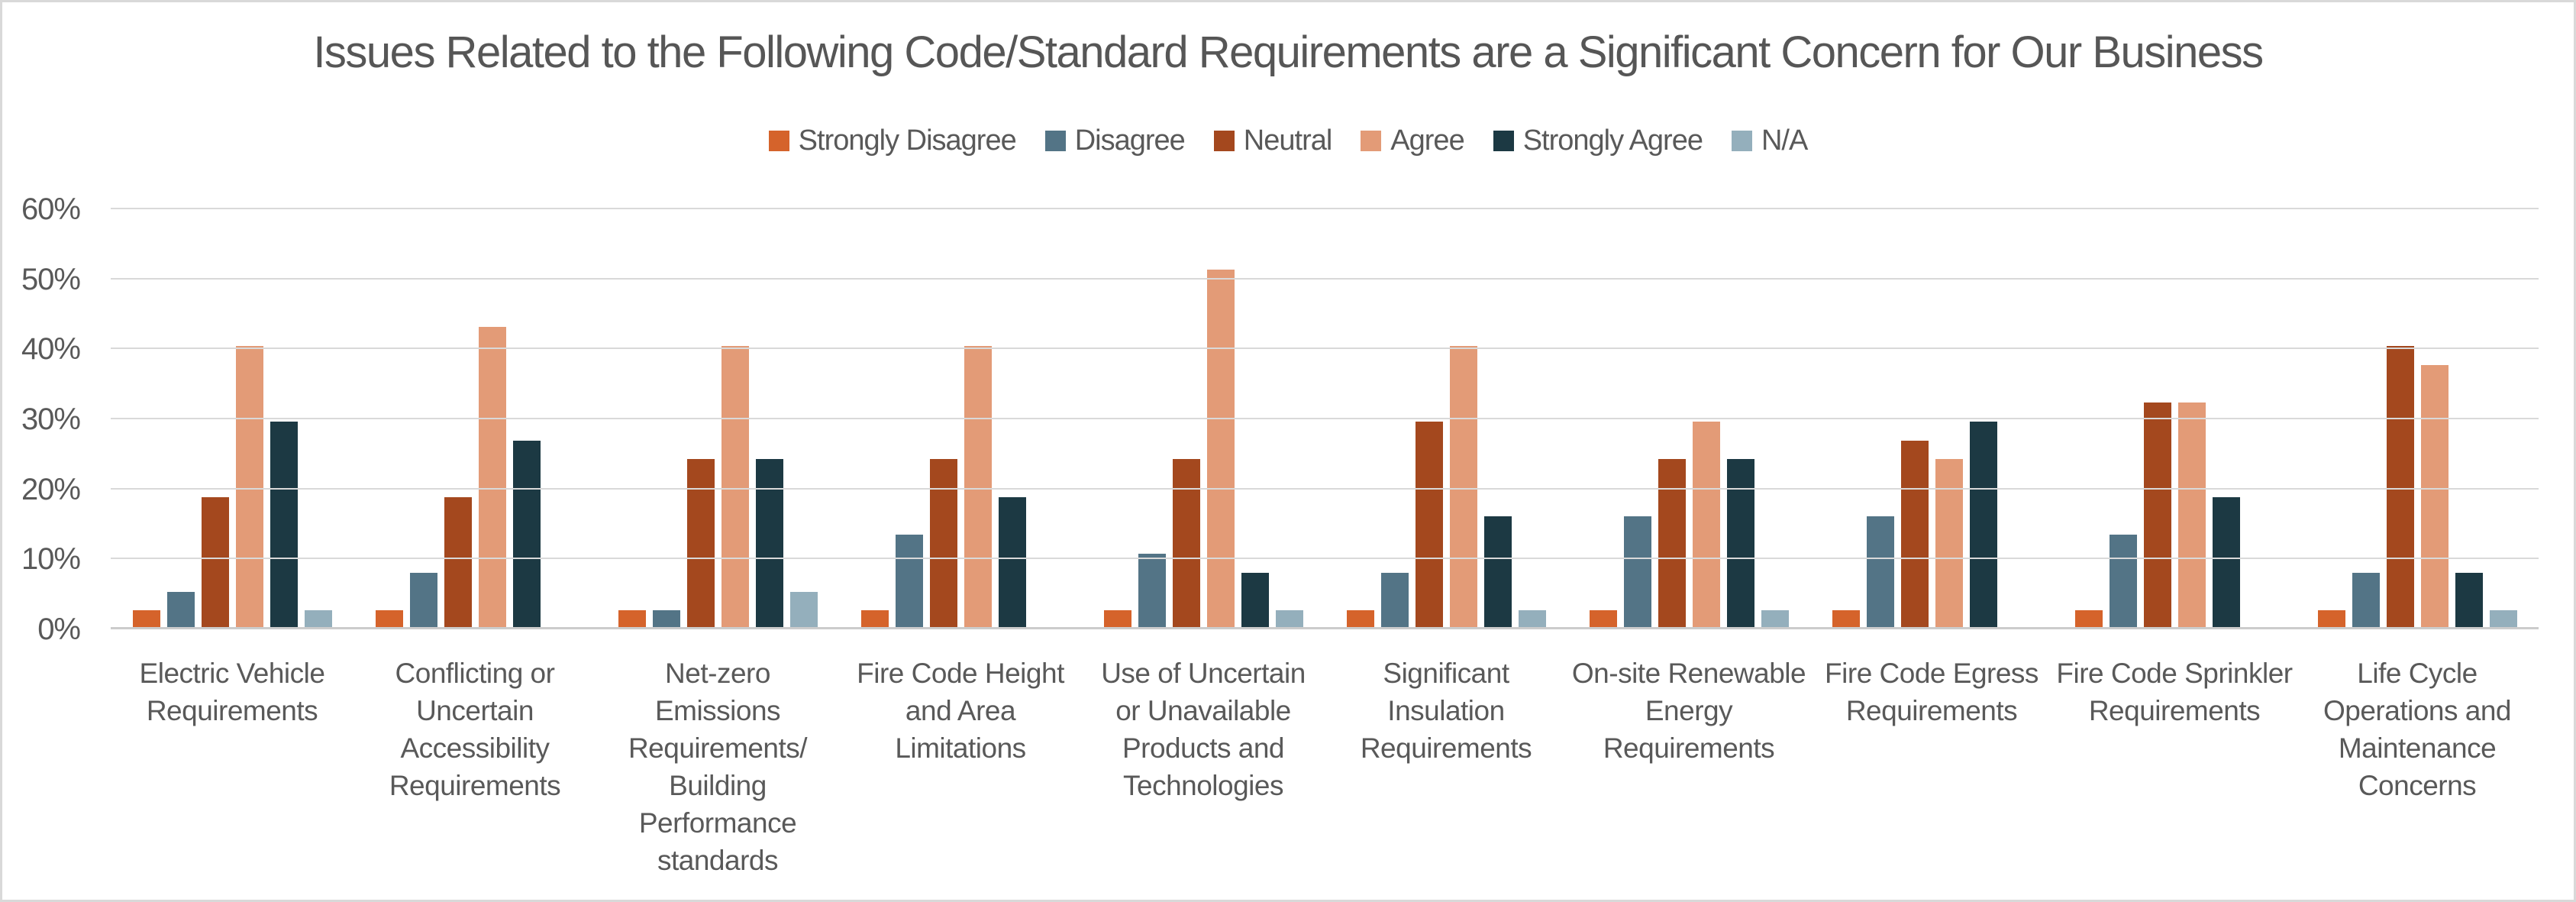  What do you see at coordinates (1055, 141) in the screenshot?
I see `legend-swatch-disagree` at bounding box center [1055, 141].